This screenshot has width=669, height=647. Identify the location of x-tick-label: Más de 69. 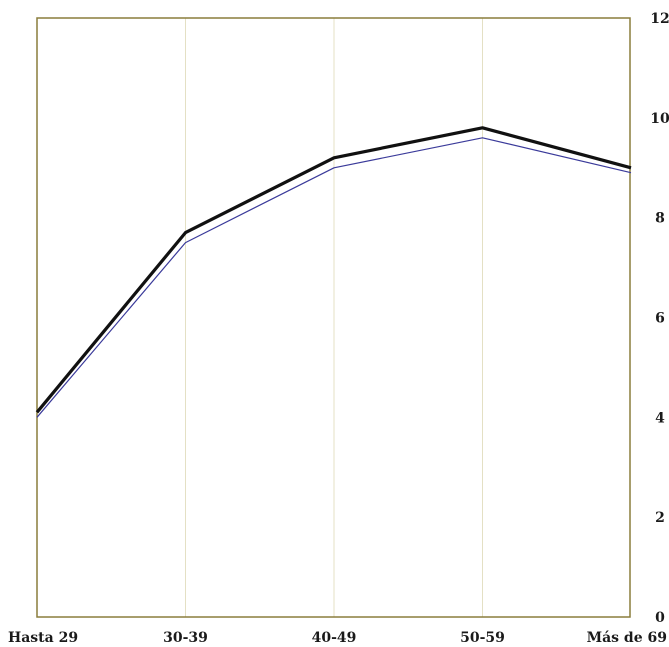
(627, 638).